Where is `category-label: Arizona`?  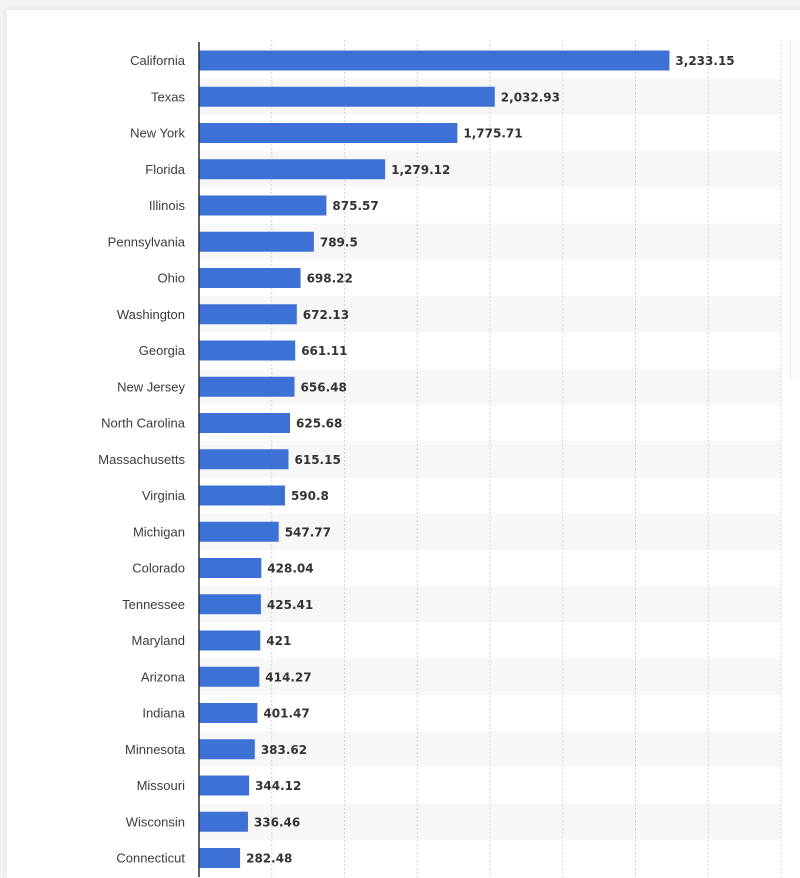 category-label: Arizona is located at coordinates (163, 676).